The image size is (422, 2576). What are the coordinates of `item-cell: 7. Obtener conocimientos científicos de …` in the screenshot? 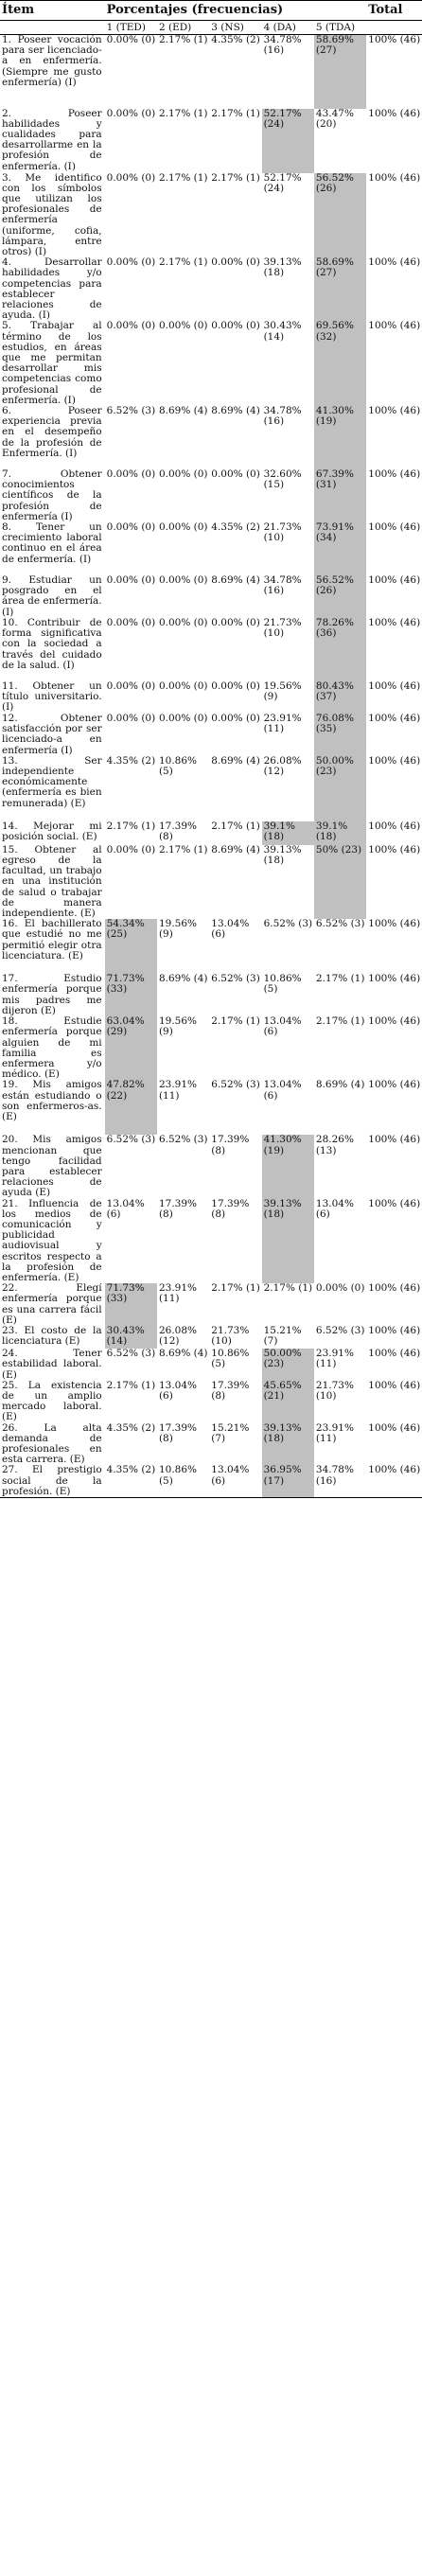 It's located at (52, 495).